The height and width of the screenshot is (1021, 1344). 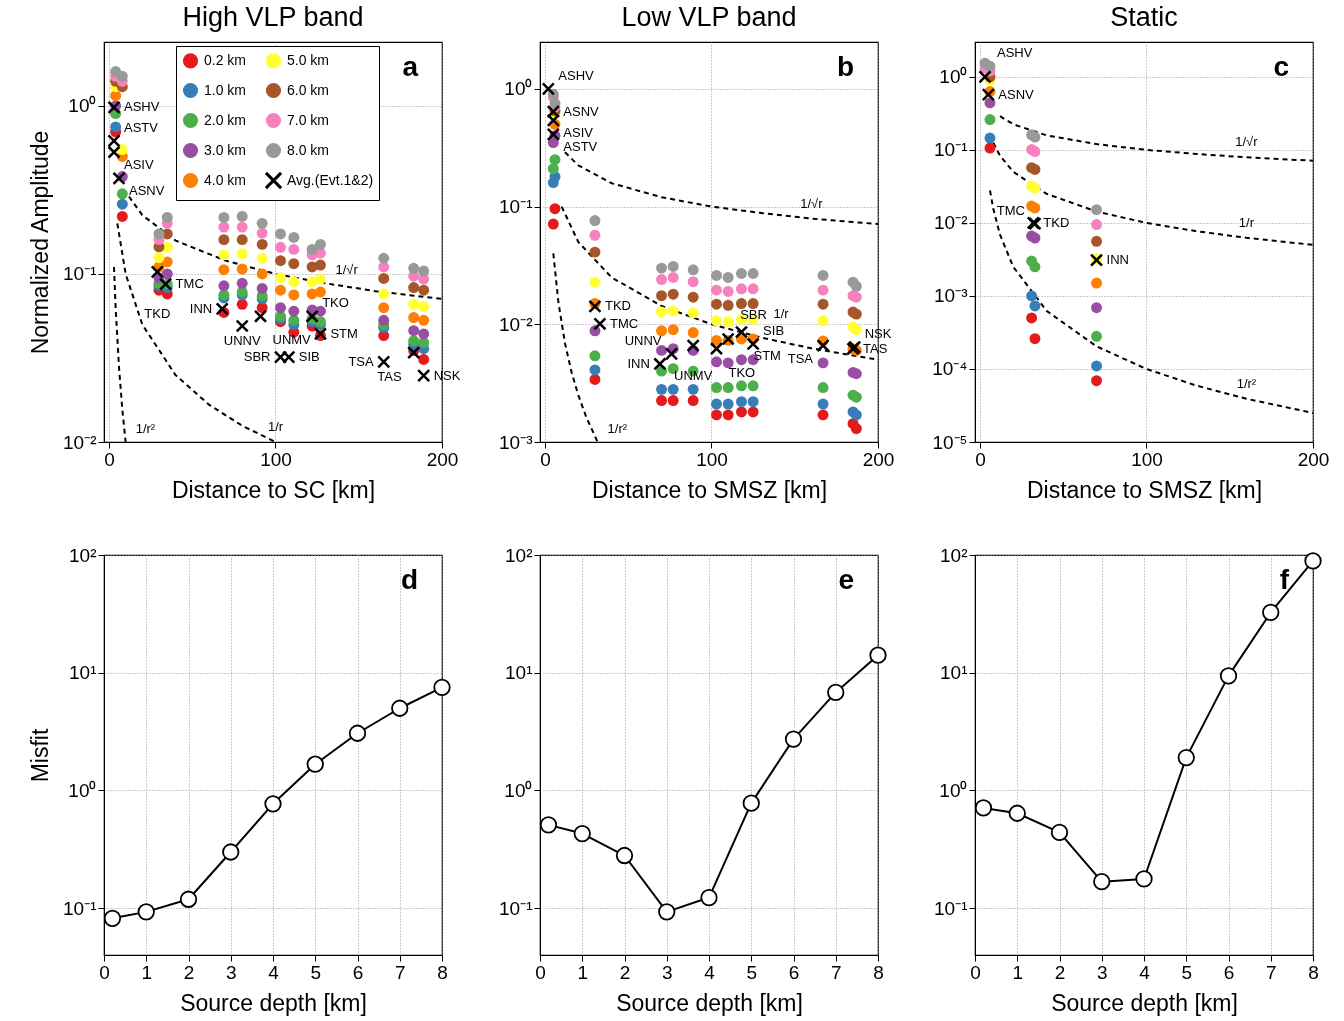 I want to click on x-axis-title: Distance to SC [km], so click(x=273, y=489).